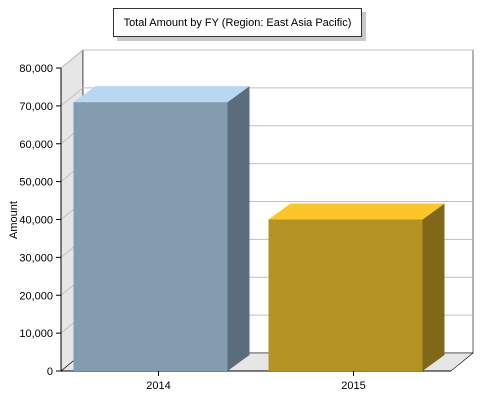 The width and height of the screenshot is (480, 400). Describe the element at coordinates (158, 386) in the screenshot. I see `x-tick-label: 2014` at that location.